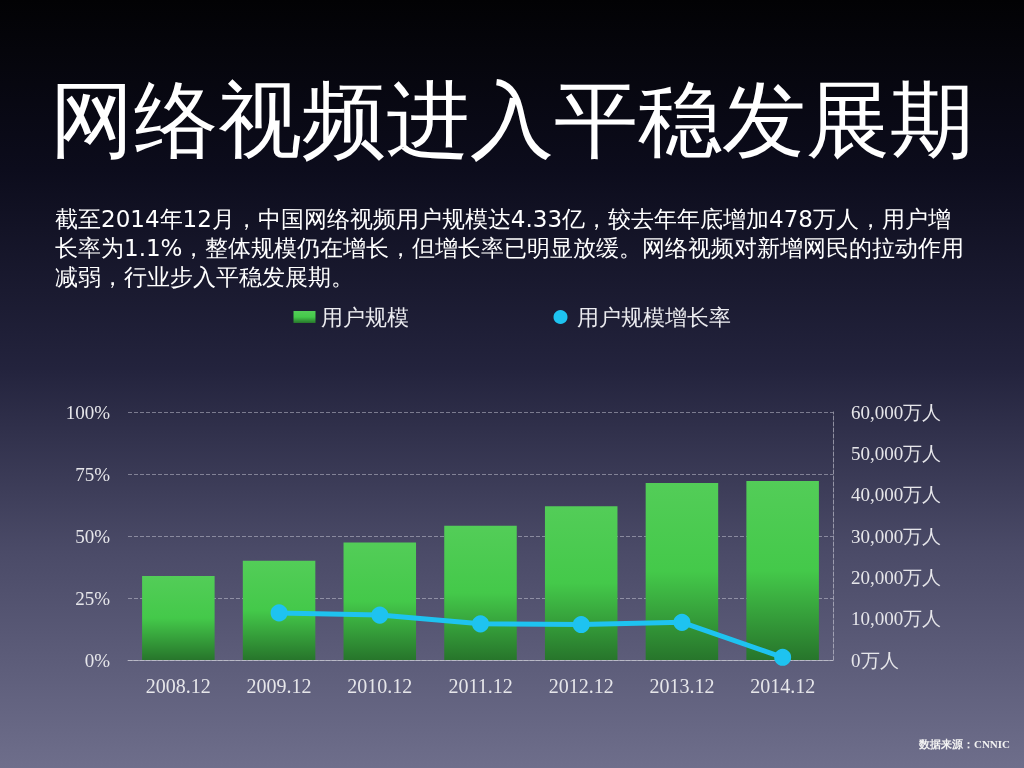 The width and height of the screenshot is (1024, 768). What do you see at coordinates (581, 686) in the screenshot?
I see `x-tick-label: 2012.12` at bounding box center [581, 686].